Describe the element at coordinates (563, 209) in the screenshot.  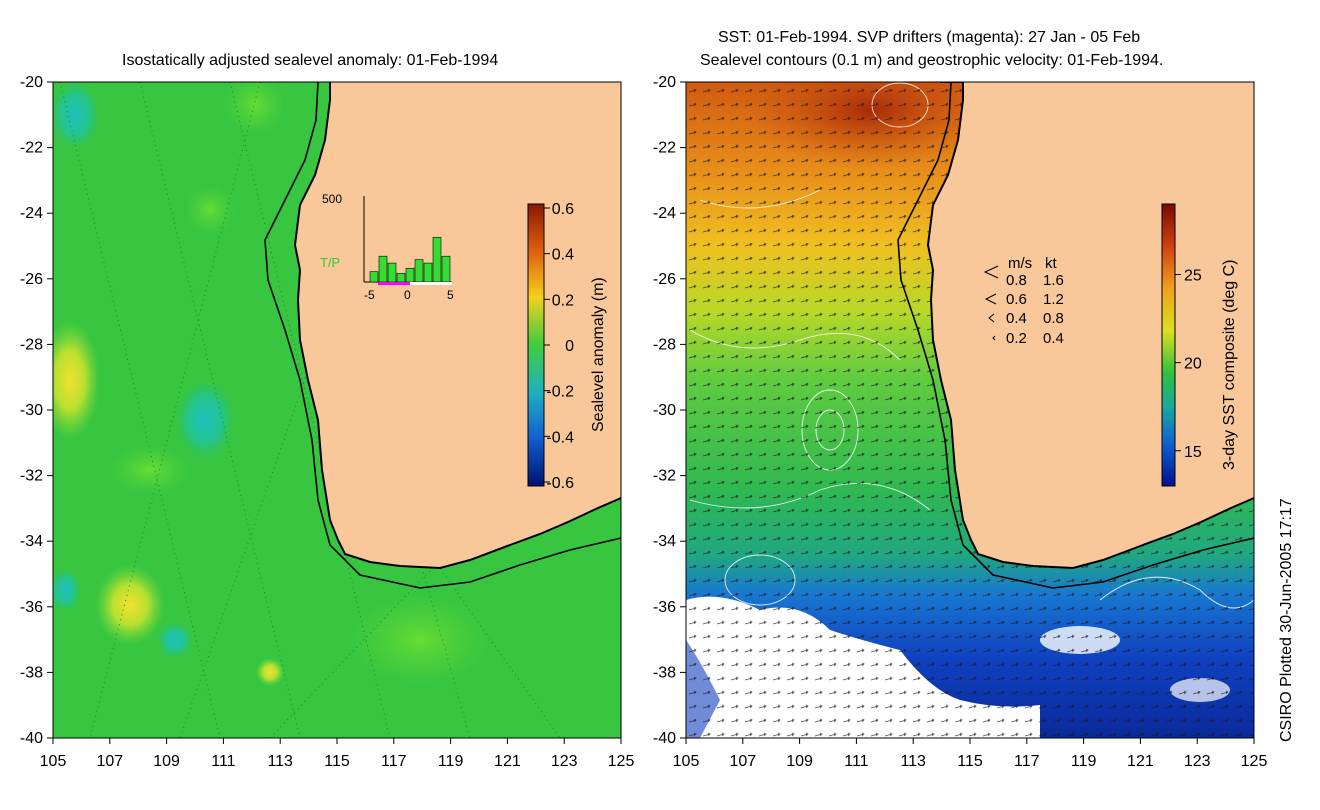
I see `sla-tick-label: 0.6` at that location.